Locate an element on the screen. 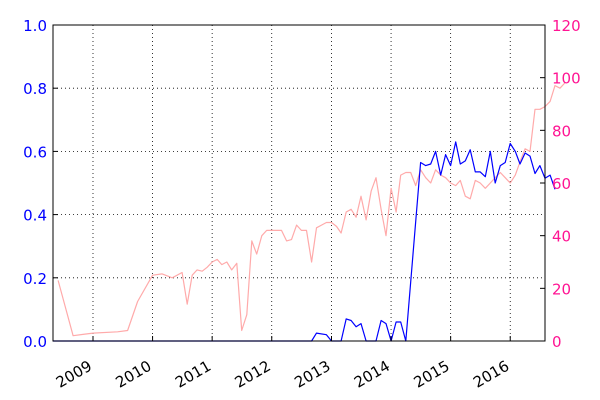 The image size is (600, 400). right-tick-label: 100 is located at coordinates (566, 79).